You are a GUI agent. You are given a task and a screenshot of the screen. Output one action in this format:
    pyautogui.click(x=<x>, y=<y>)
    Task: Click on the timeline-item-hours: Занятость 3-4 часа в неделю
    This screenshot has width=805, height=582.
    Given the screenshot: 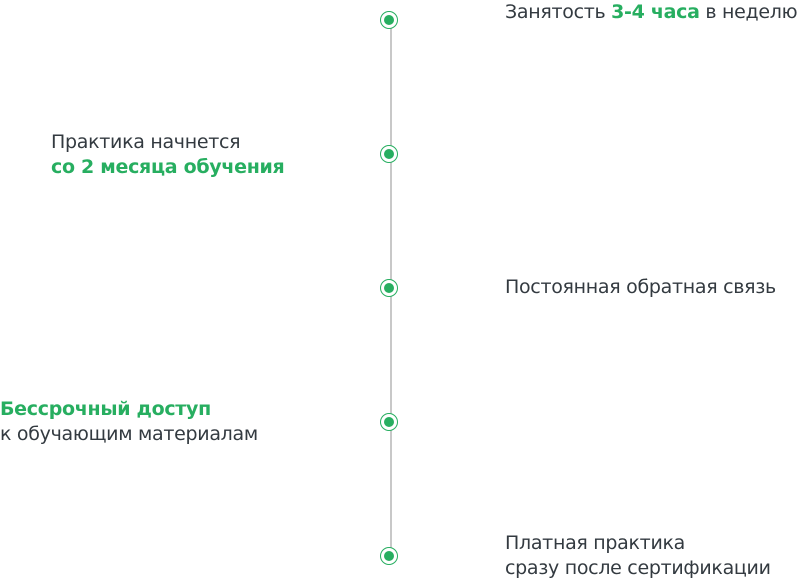 What is the action you would take?
    pyautogui.click(x=651, y=12)
    